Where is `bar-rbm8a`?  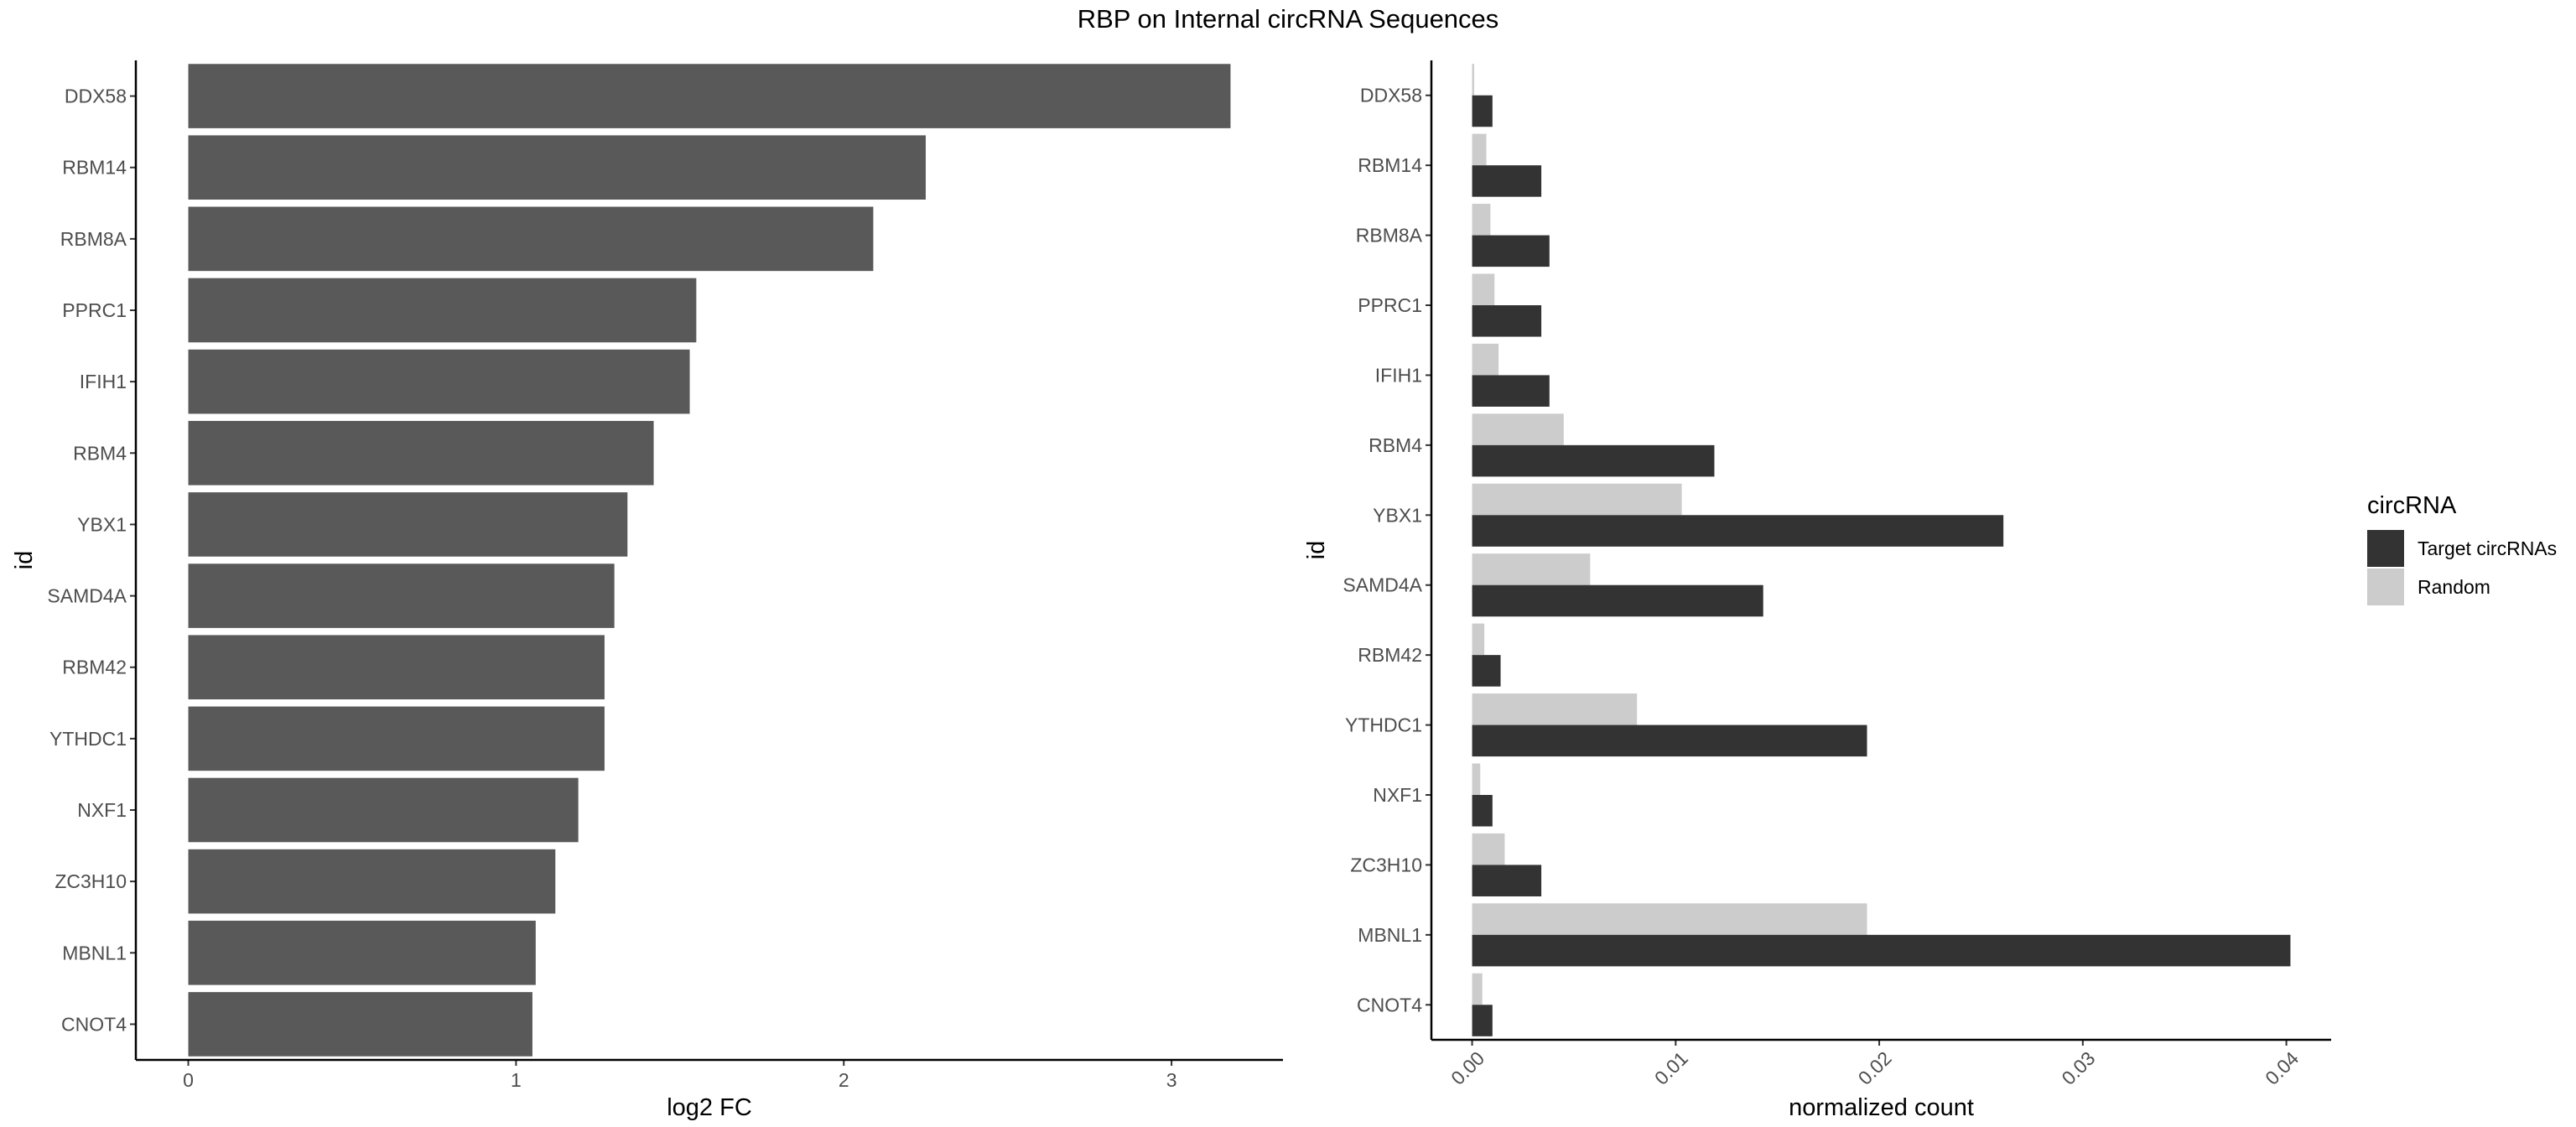 bar-rbm8a is located at coordinates (531, 239).